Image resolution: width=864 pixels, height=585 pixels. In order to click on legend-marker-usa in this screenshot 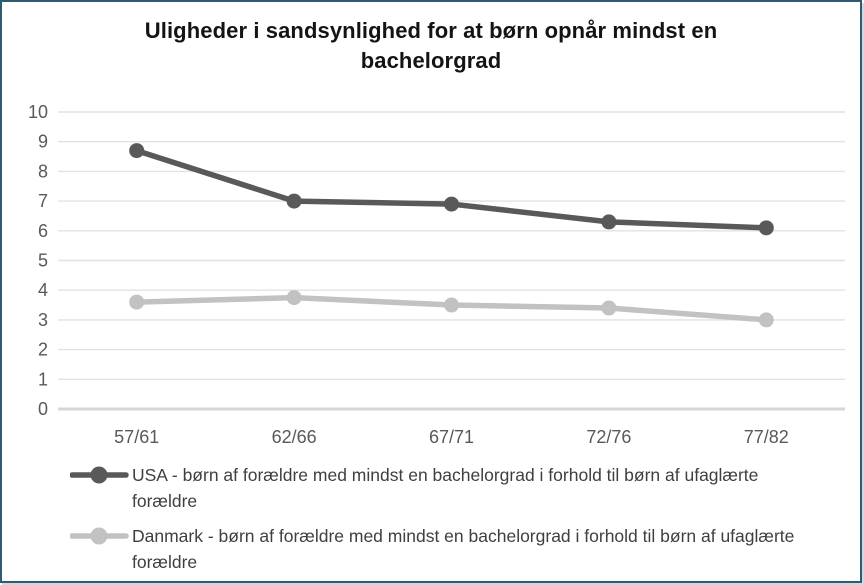, I will do `click(99, 475)`.